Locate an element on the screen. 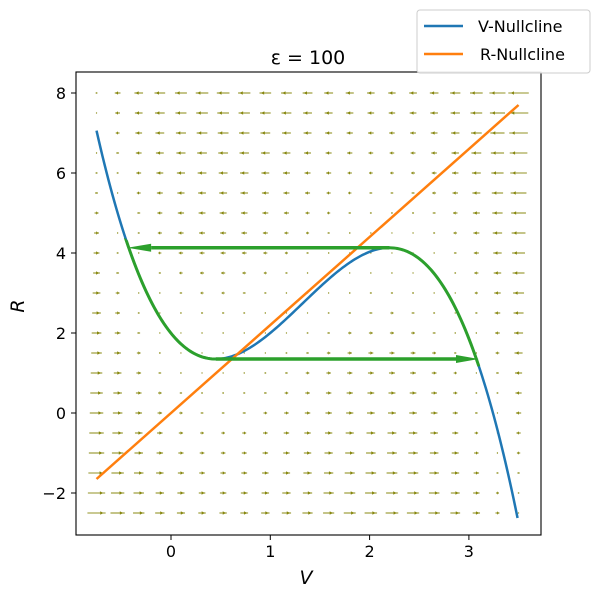 This screenshot has width=600, height=600. y-tick-label: 8 is located at coordinates (61, 93).